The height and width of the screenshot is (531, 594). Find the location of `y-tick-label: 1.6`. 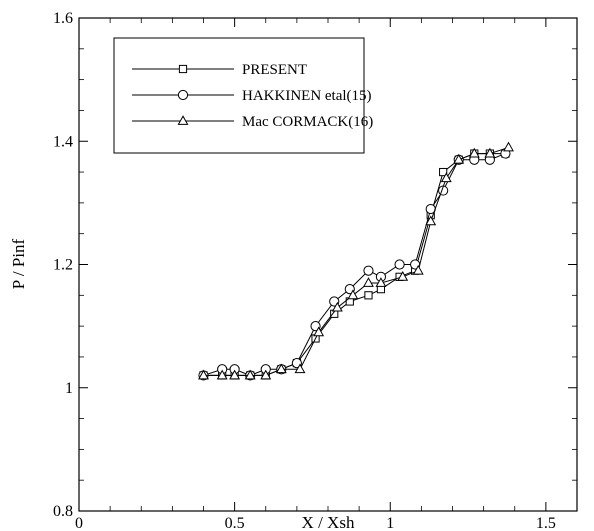

y-tick-label: 1.6 is located at coordinates (63, 18).